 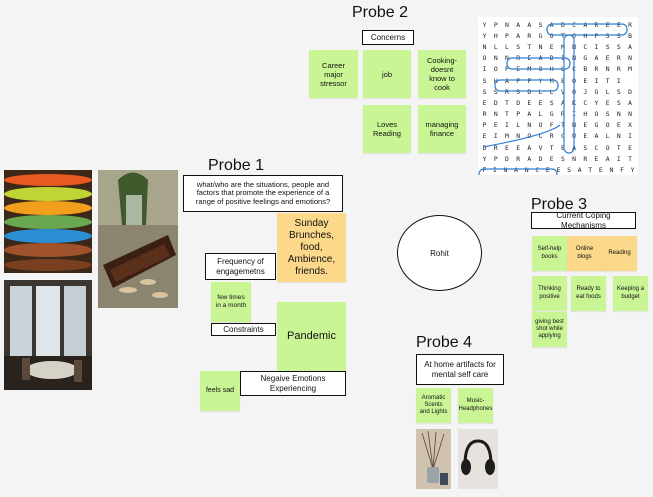 I want to click on note-few-times-a-month: few times in a month, so click(x=231, y=302).